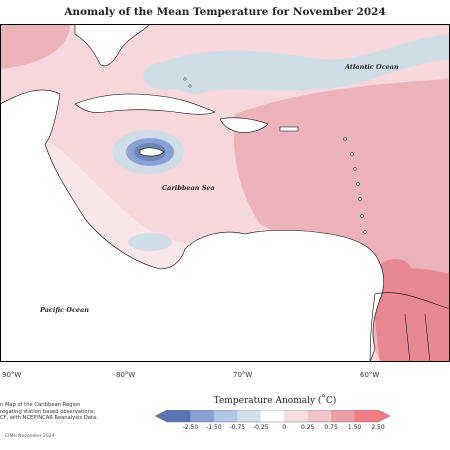 The height and width of the screenshot is (450, 450). What do you see at coordinates (237, 427) in the screenshot?
I see `colorbar-tick-label: -0.75` at bounding box center [237, 427].